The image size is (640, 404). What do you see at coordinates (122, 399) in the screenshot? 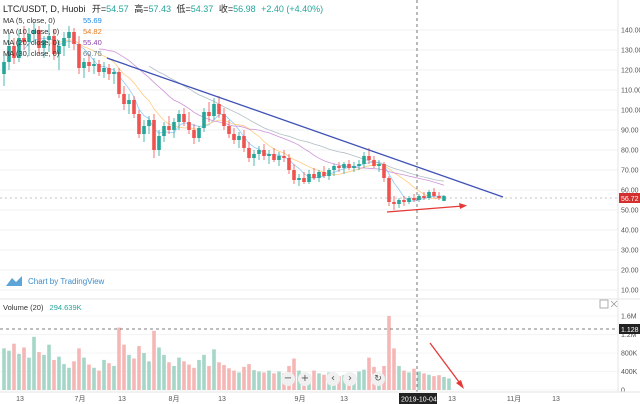
I see `time-tick-label: 13` at bounding box center [122, 399].